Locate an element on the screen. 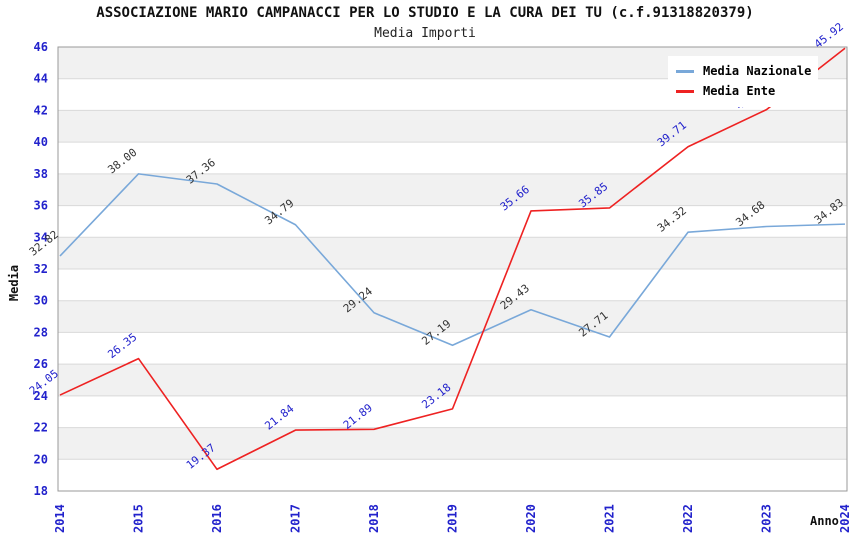 This screenshot has height=550, width=850. y-tick-label: 20 is located at coordinates (41, 459).